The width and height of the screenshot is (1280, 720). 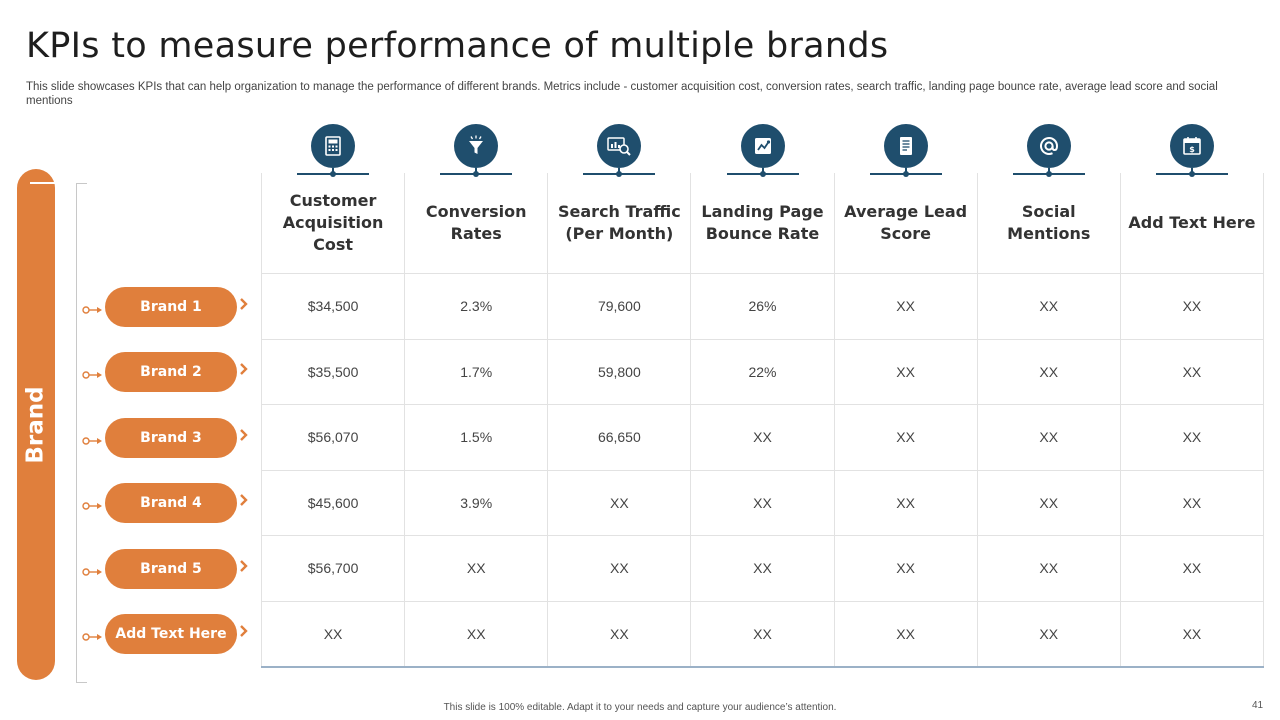 I want to click on at-sign-icon-wrap, so click(x=1049, y=149).